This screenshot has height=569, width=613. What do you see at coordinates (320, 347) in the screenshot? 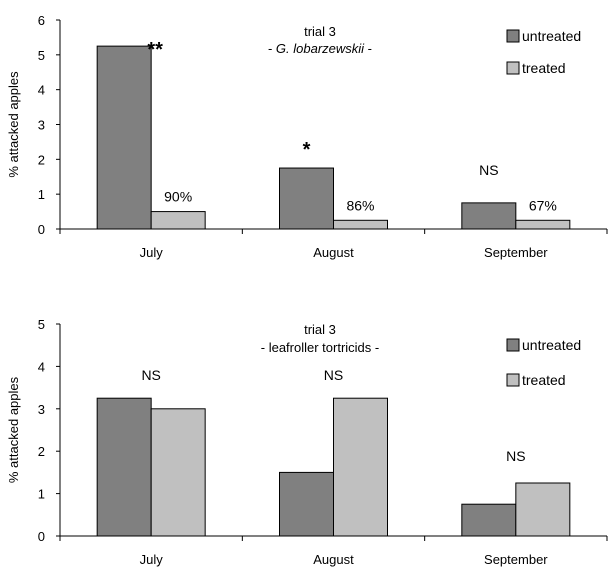
I see `chart-subtitle: - leafroller tortricids -` at bounding box center [320, 347].